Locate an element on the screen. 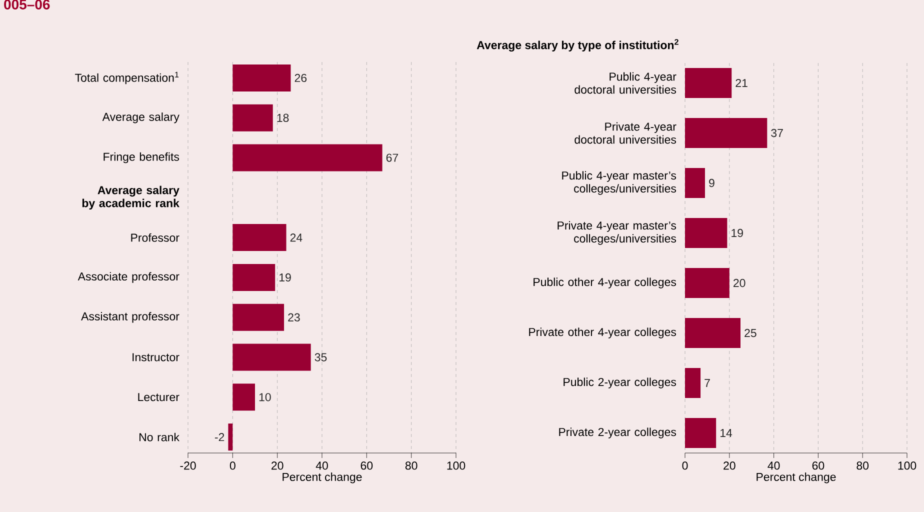 The height and width of the screenshot is (512, 924). y-tick-label: Private 4-year doctoral universities is located at coordinates (625, 133).